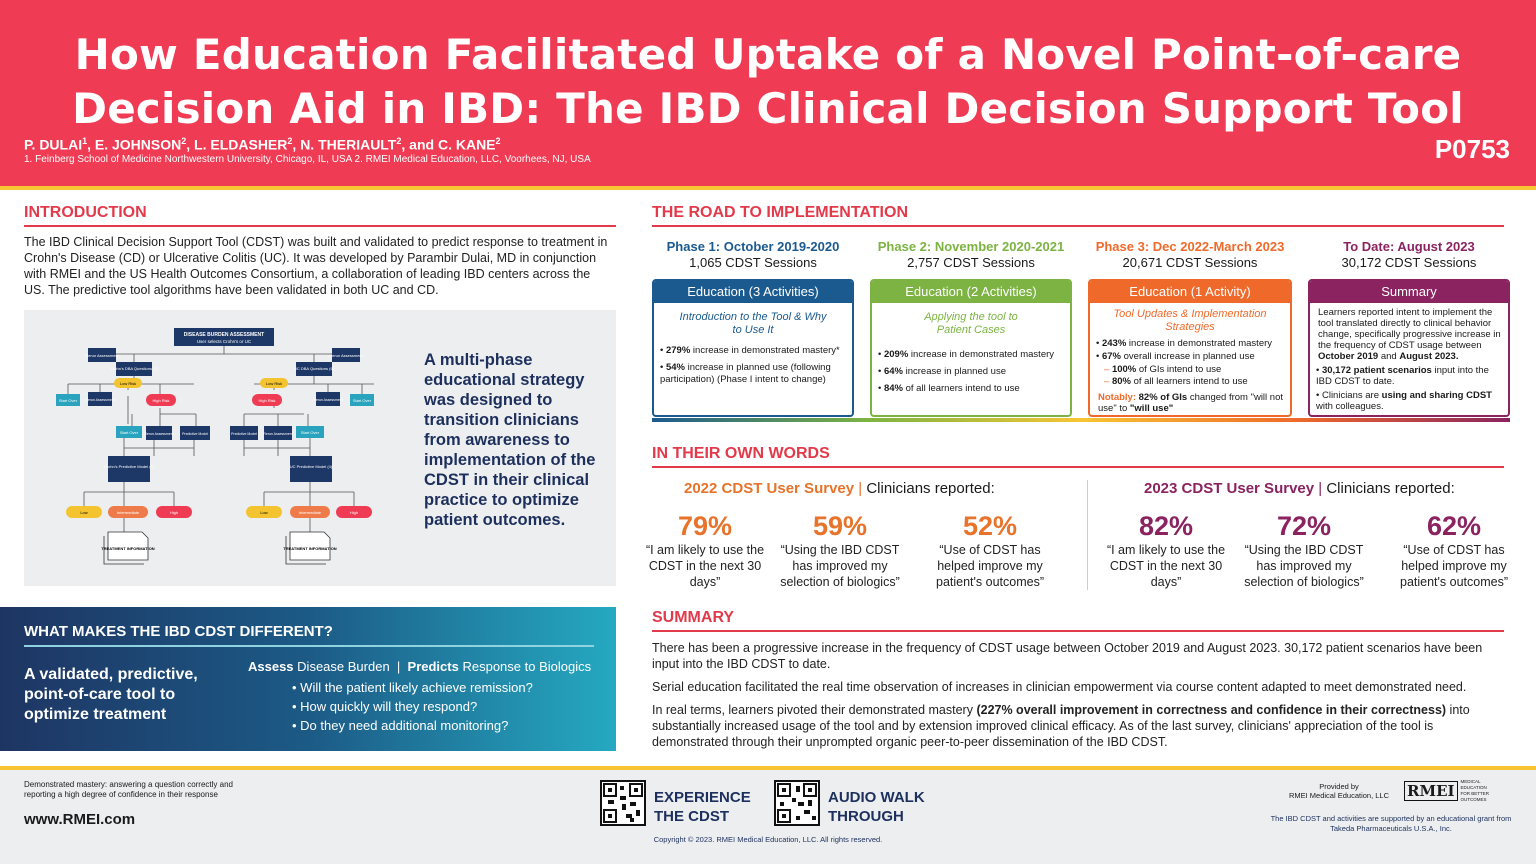  What do you see at coordinates (1389, 356) in the screenshot?
I see `summary-text-c: and` at bounding box center [1389, 356].